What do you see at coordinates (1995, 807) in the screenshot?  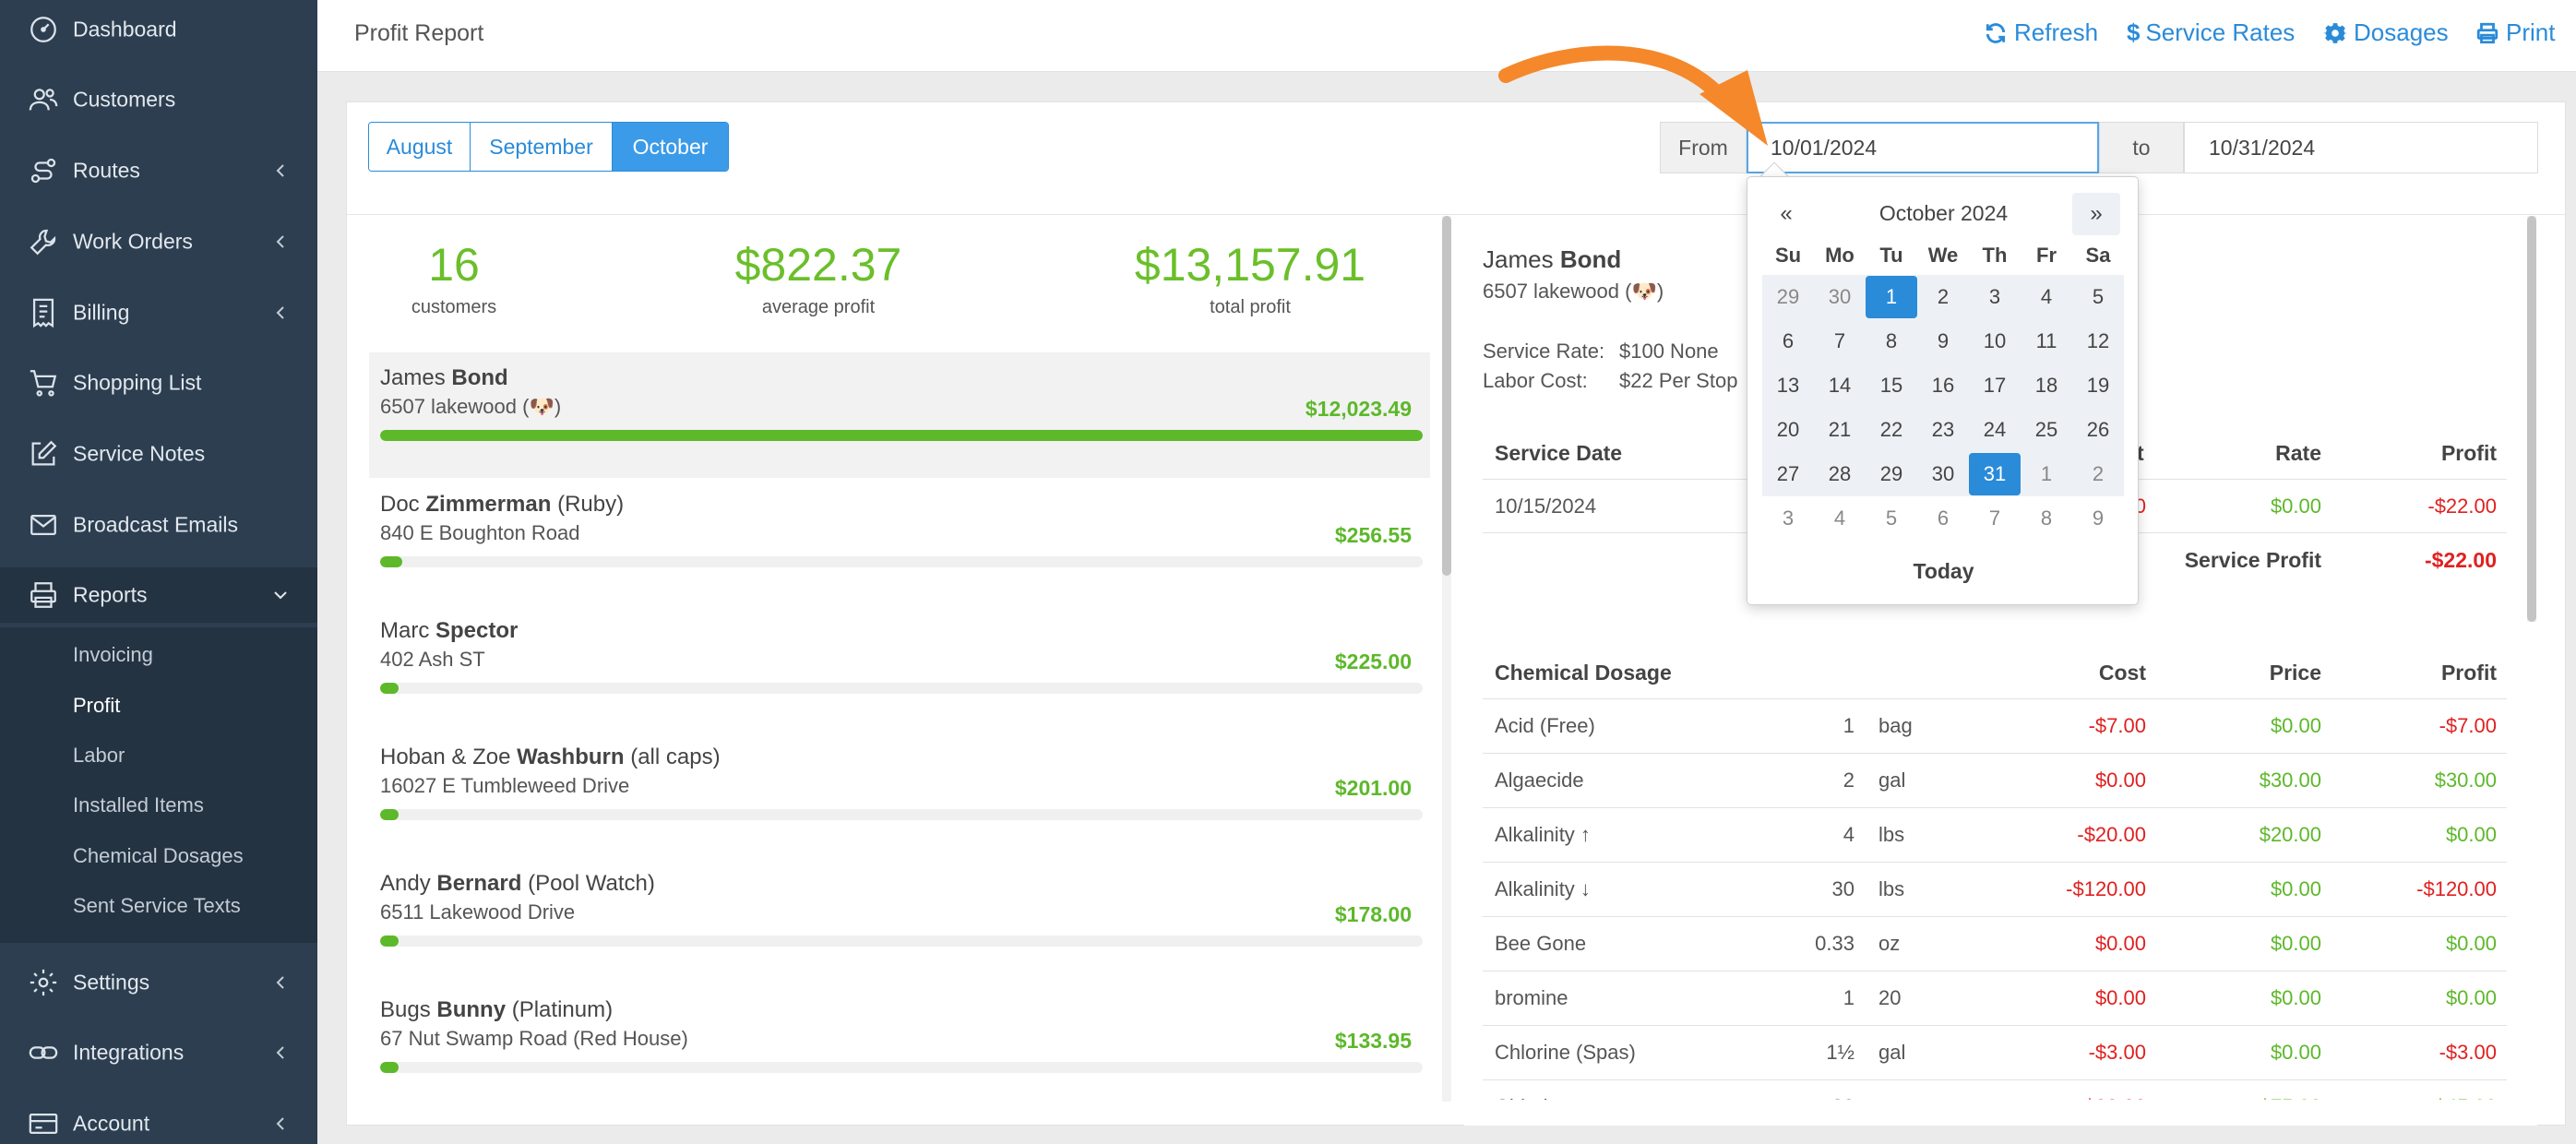 I see `divider` at bounding box center [1995, 807].